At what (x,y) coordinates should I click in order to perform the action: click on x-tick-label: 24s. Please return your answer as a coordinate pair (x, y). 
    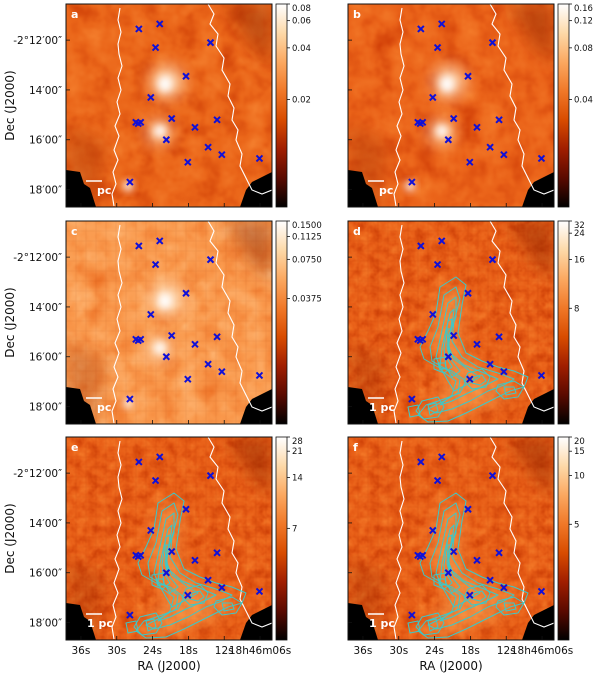
    Looking at the image, I should click on (152, 651).